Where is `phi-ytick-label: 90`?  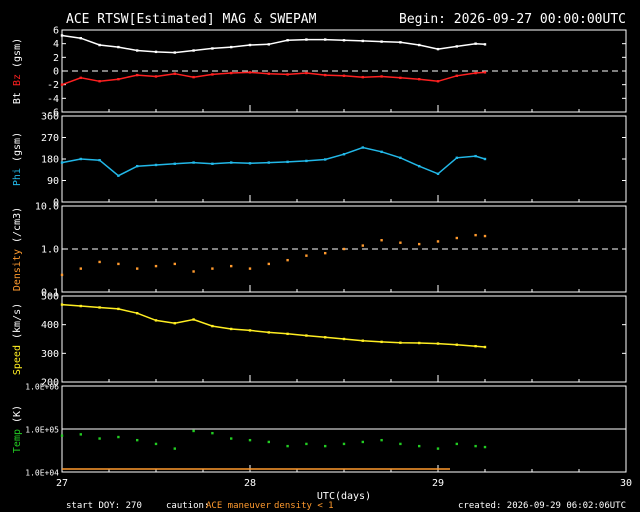 phi-ytick-label: 90 is located at coordinates (53, 181).